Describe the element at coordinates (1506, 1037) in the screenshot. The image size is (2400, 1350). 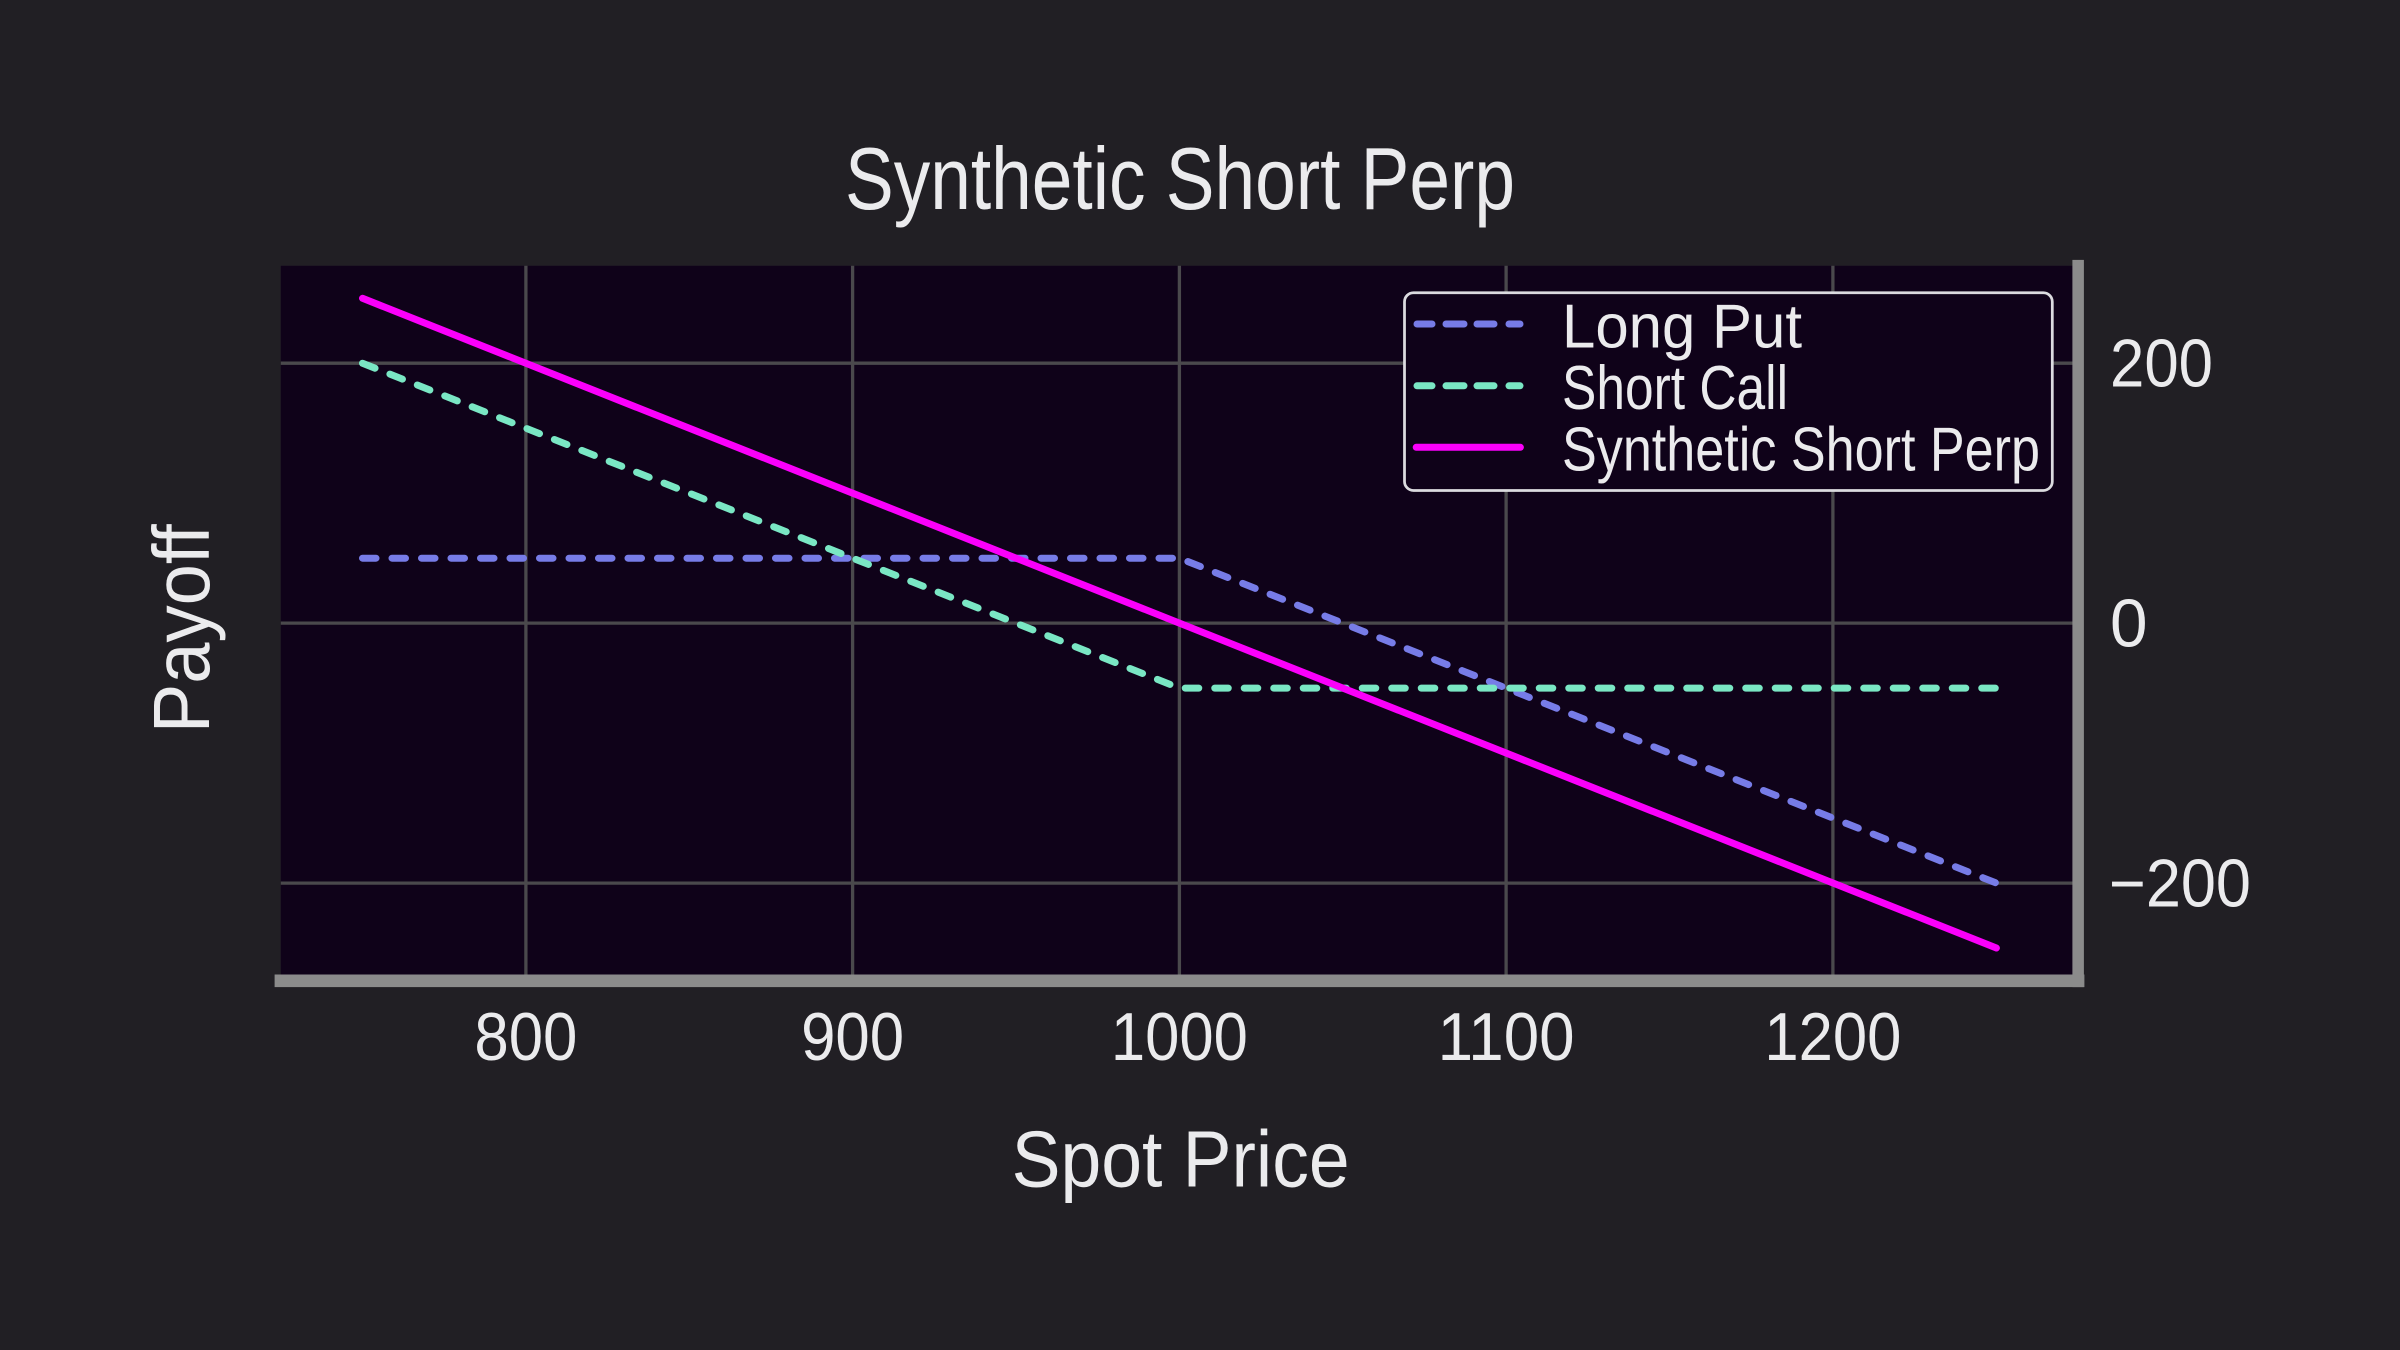
I see `svg-text: 1100` at that location.